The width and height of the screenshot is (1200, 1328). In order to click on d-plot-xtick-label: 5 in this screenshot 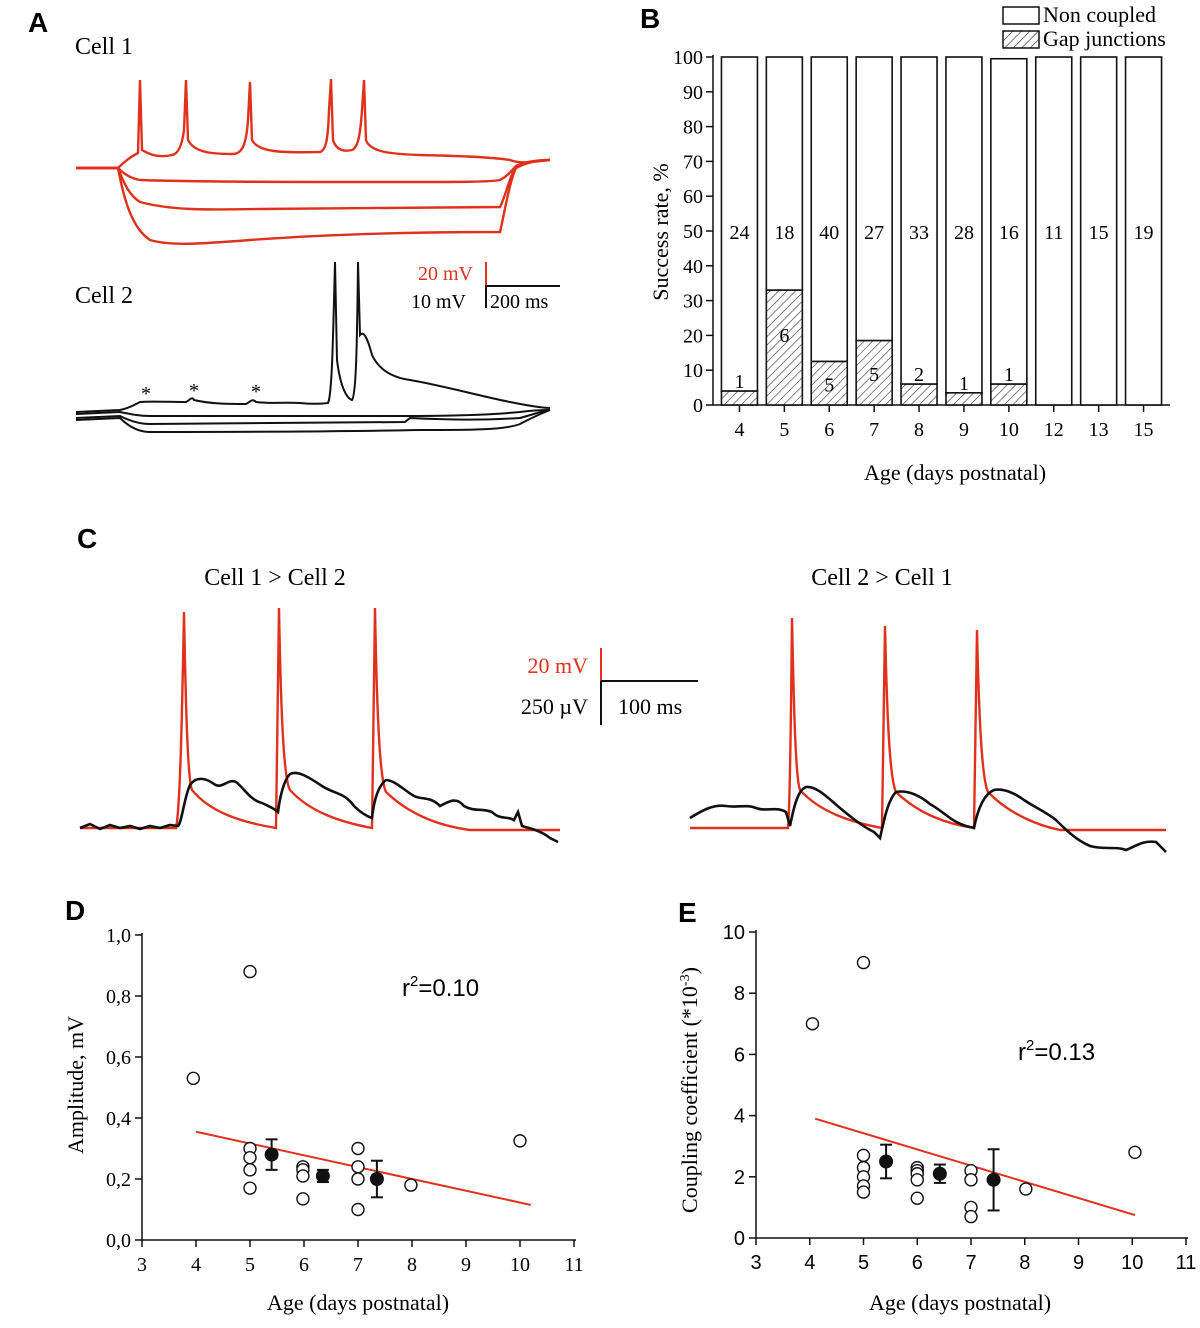, I will do `click(250, 1265)`.